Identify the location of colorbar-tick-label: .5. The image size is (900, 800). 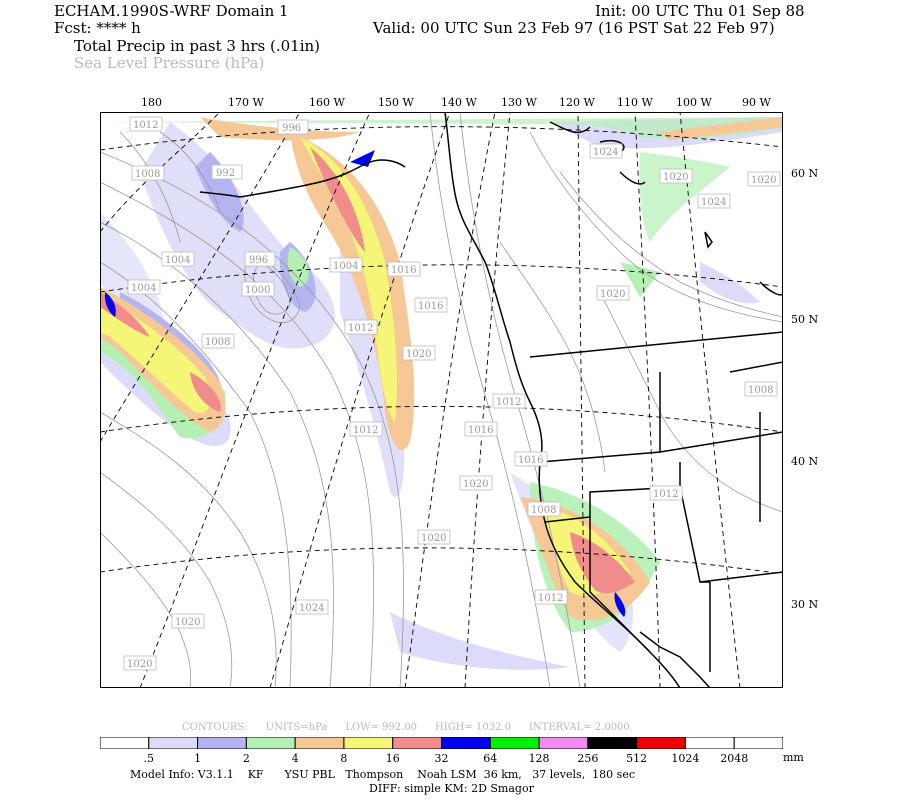
(149, 758).